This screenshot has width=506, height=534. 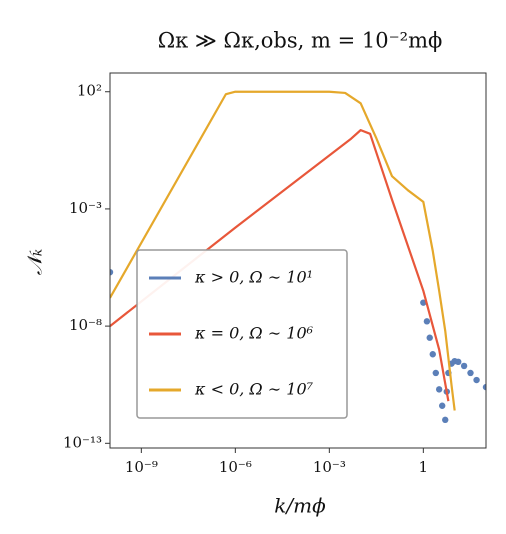 What do you see at coordinates (141, 467) in the screenshot?
I see `x-tick-label: 10⁻⁹` at bounding box center [141, 467].